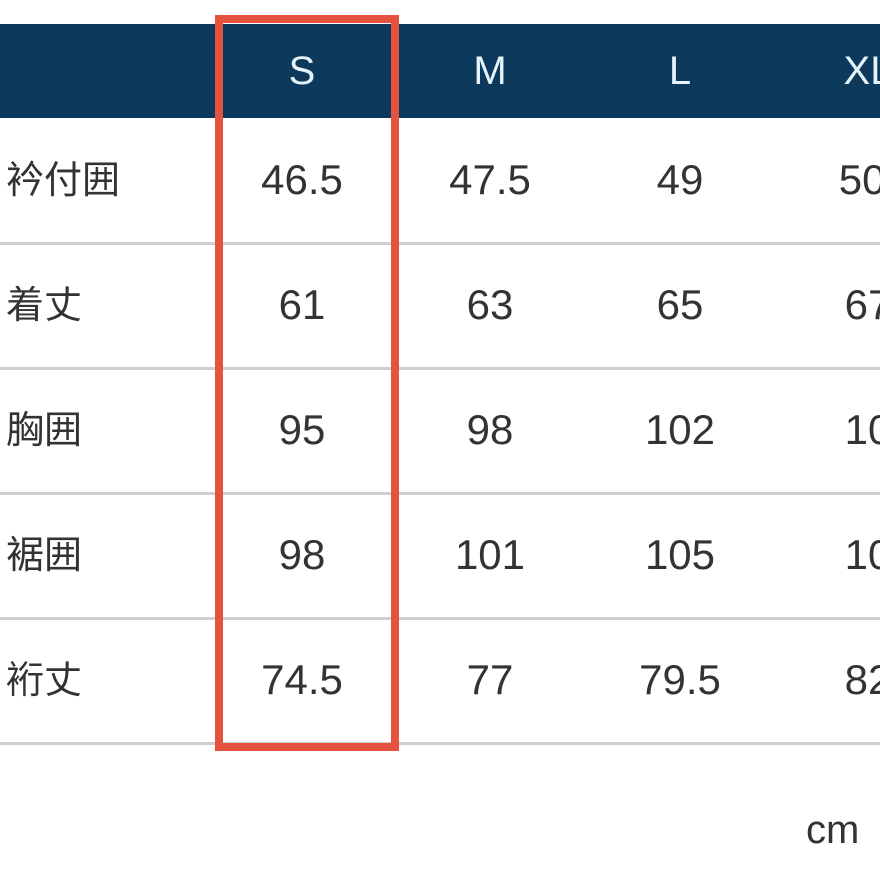 The image size is (880, 880). What do you see at coordinates (302, 71) in the screenshot?
I see `header-size-s: S` at bounding box center [302, 71].